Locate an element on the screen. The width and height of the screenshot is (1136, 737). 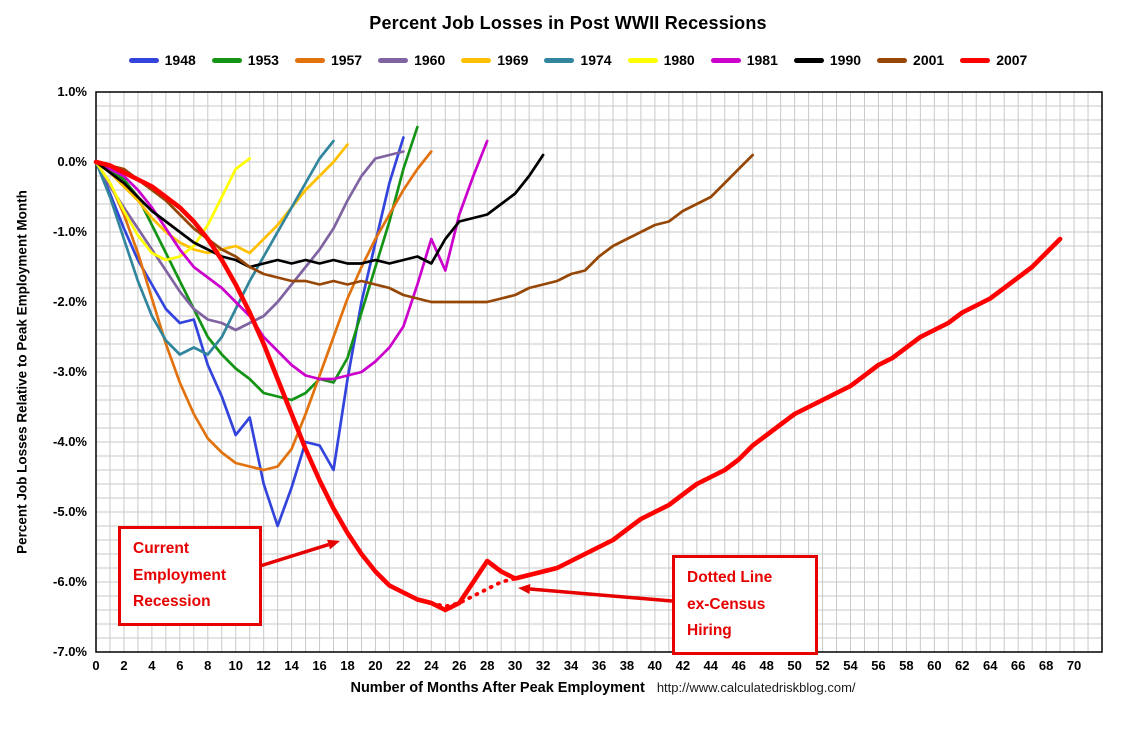
legend-swatch-2001 is located at coordinates (892, 60).